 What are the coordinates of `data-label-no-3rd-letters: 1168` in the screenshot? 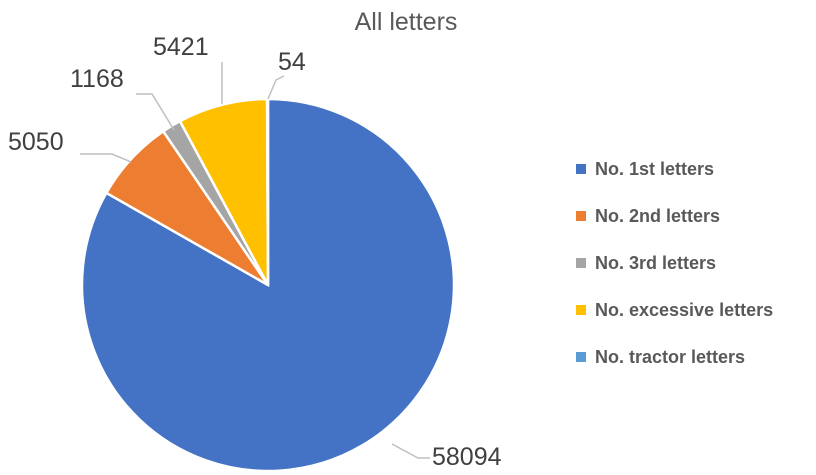 It's located at (97, 79).